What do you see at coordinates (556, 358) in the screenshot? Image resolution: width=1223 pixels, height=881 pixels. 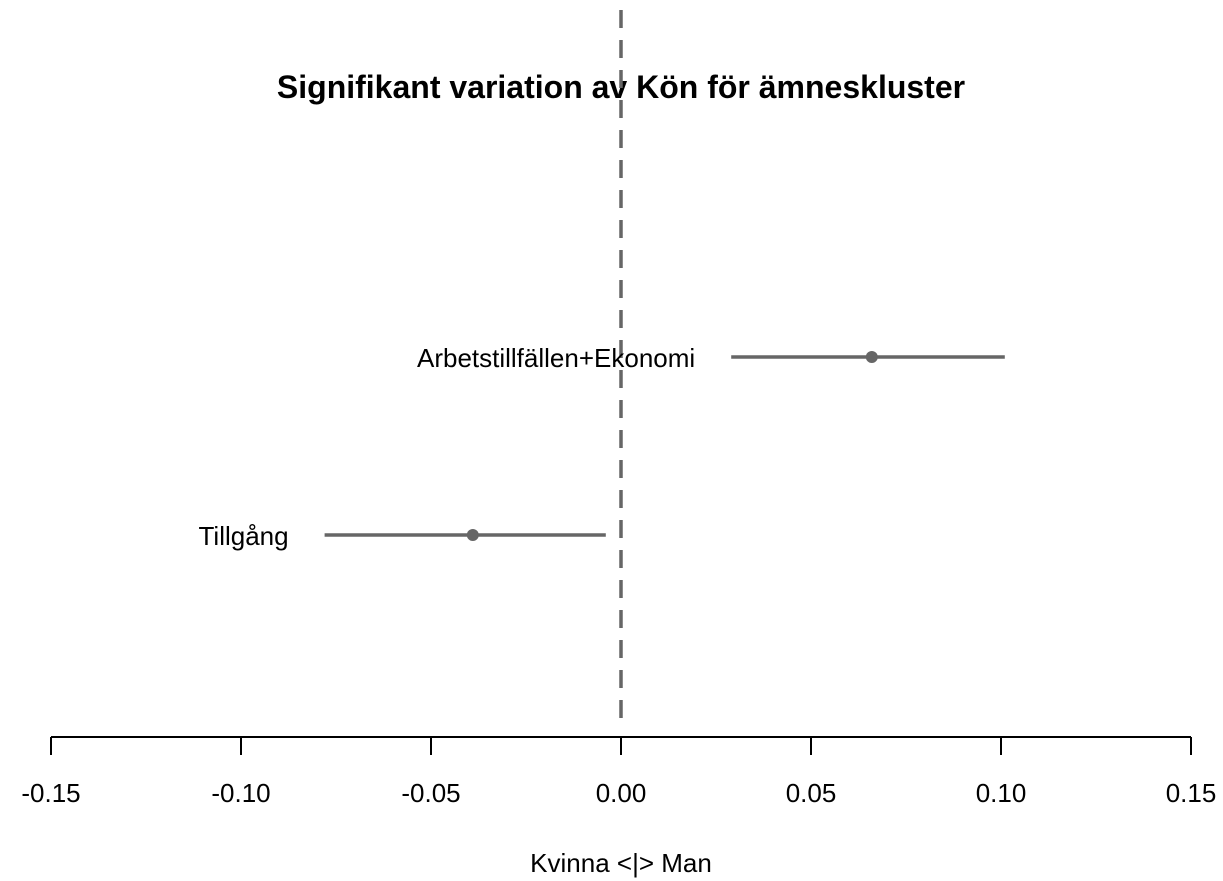 I see `row-label: Arbetstillfällen+Ekonomi` at bounding box center [556, 358].